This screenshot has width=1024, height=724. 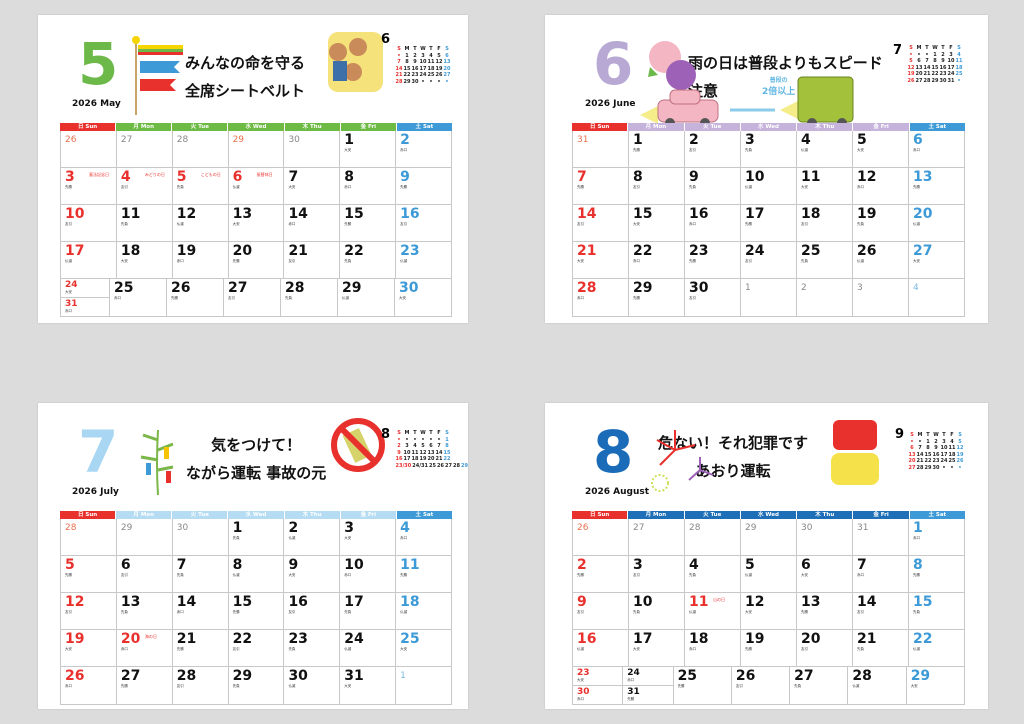 What do you see at coordinates (719, 599) in the screenshot?
I see `holiday-name: 山の日` at bounding box center [719, 599].